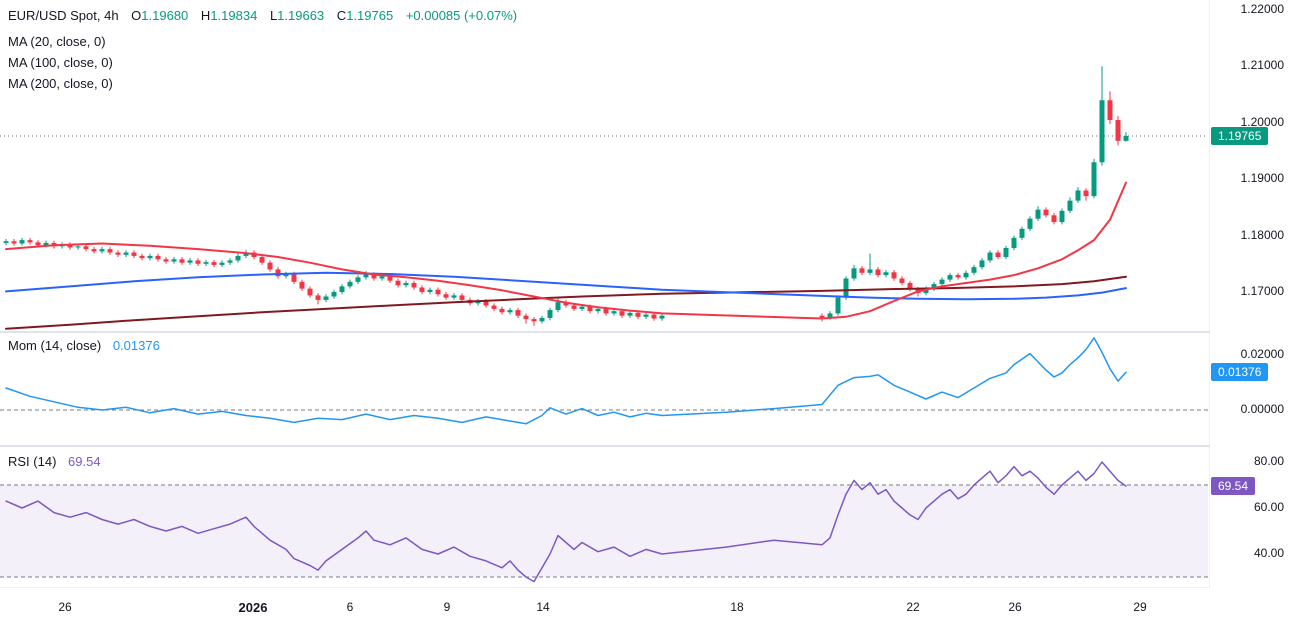 The height and width of the screenshot is (628, 1292). I want to click on rsi-axis-label: 80.00, so click(1268, 461).